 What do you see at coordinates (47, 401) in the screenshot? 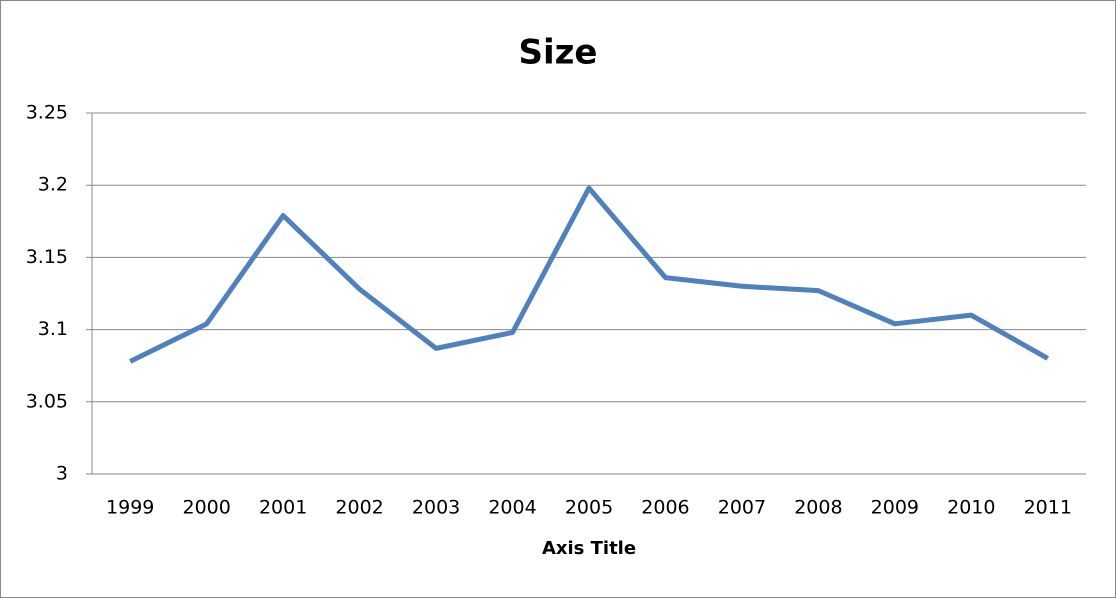
I see `y-tick-label: 3.05` at bounding box center [47, 401].